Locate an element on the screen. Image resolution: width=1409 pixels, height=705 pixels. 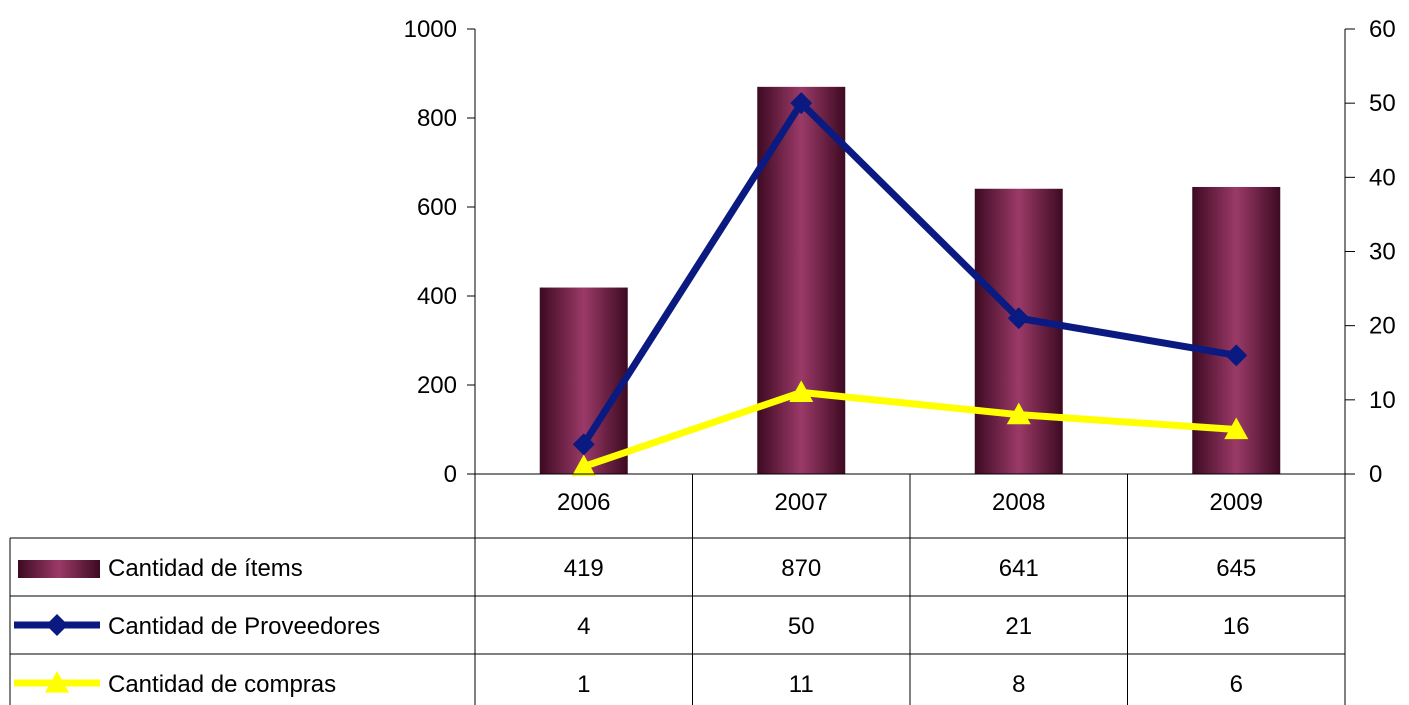
triangle-marker-2007 is located at coordinates (801, 391).